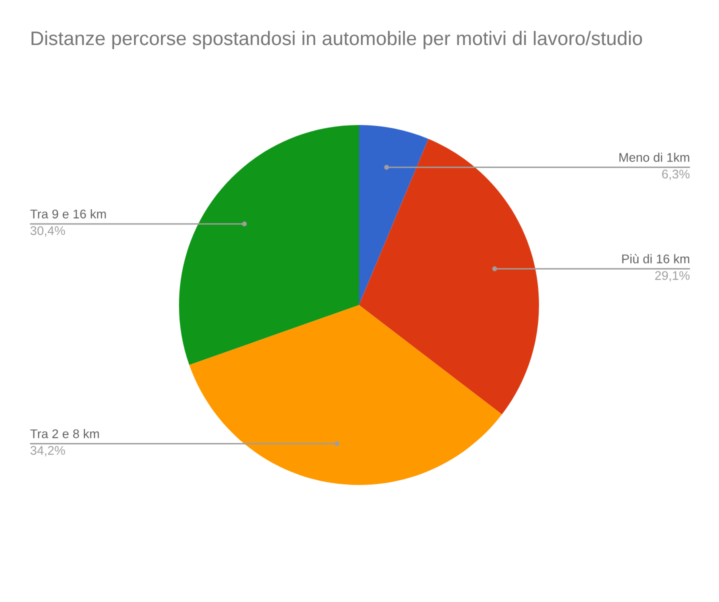  What do you see at coordinates (47, 451) in the screenshot?
I see `data-label: 34,2%` at bounding box center [47, 451].